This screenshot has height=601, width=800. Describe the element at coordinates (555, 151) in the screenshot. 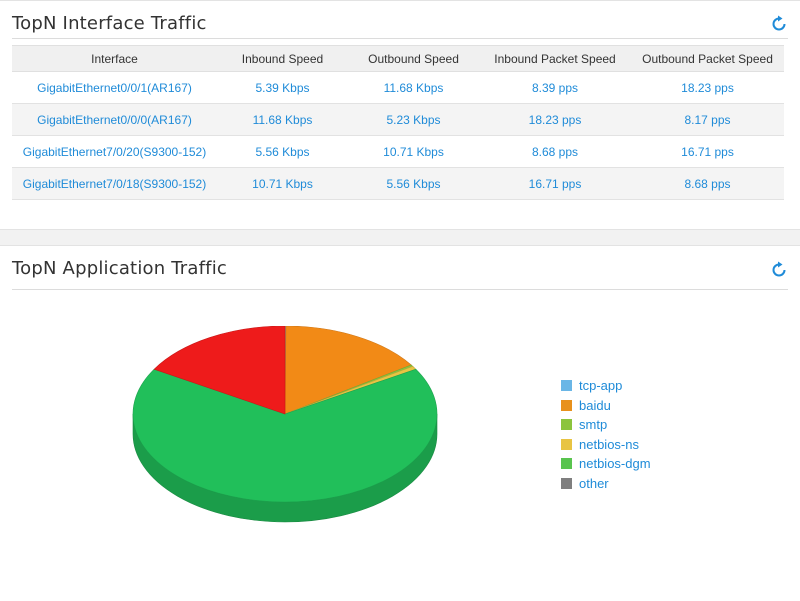

I see `inbound-packet-speed: 8.68 pps` at that location.